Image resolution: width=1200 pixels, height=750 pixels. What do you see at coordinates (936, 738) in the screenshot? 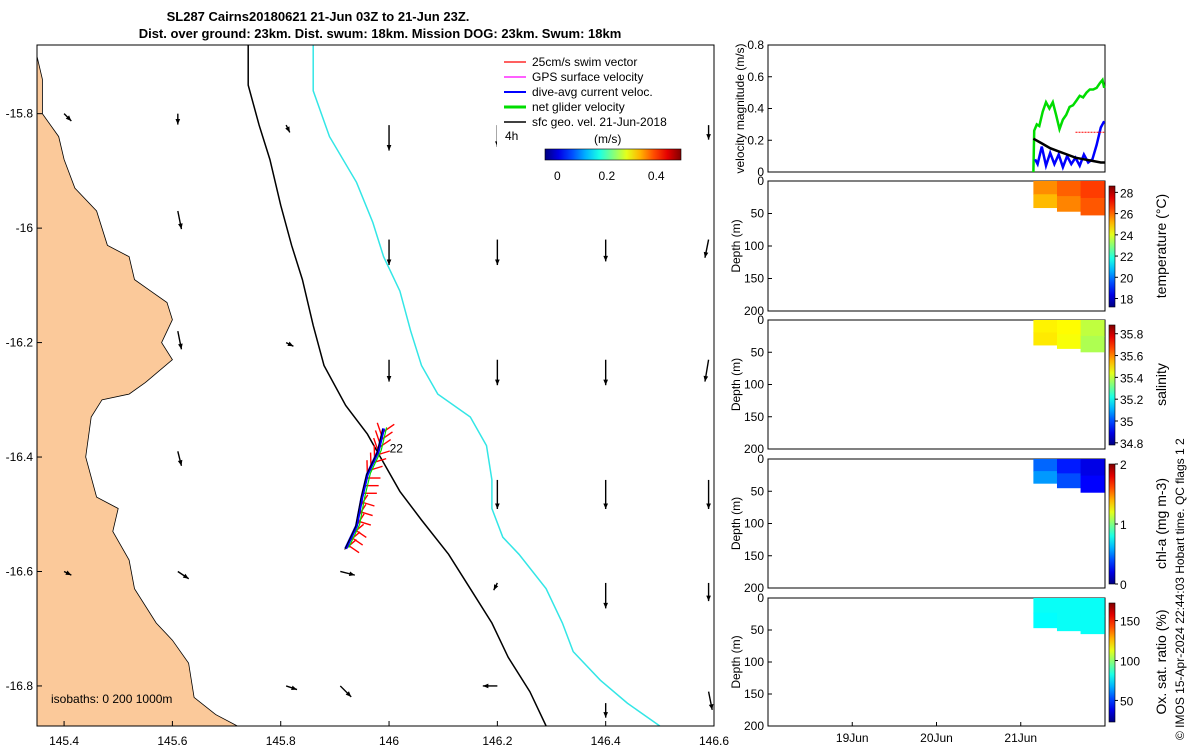
I see `date-tick-label: 20Jun` at bounding box center [936, 738].